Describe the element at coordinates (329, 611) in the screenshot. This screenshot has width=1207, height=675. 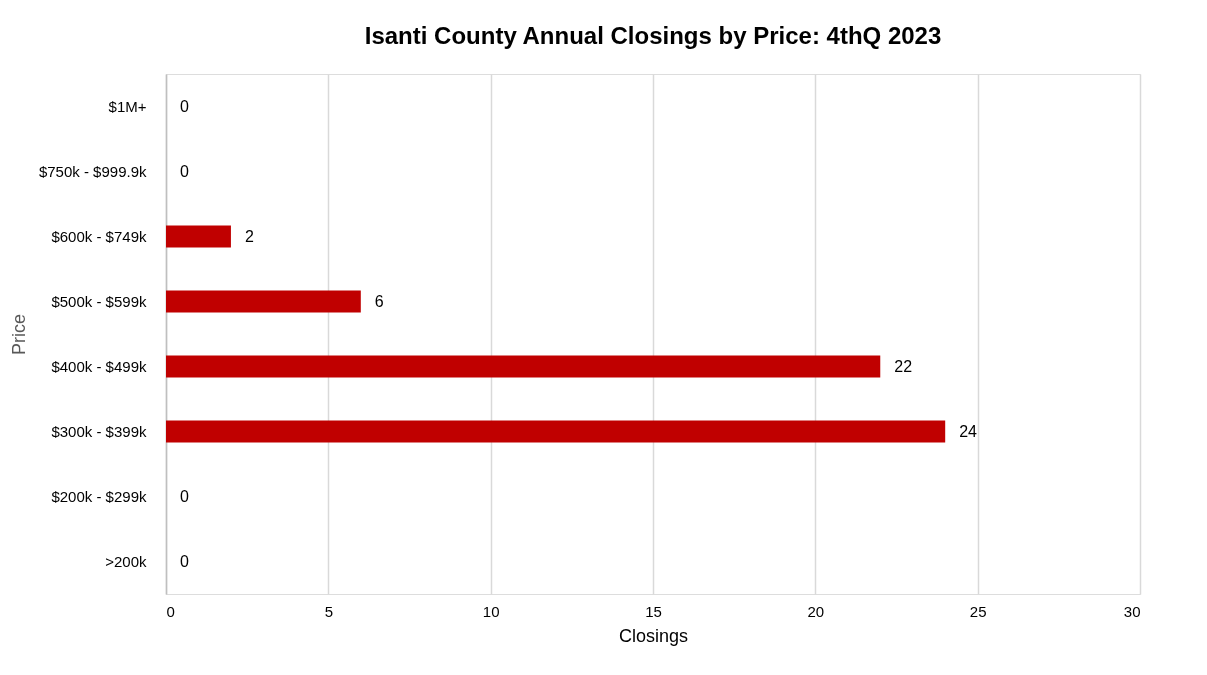
I see `x-tick-label: 5` at that location.